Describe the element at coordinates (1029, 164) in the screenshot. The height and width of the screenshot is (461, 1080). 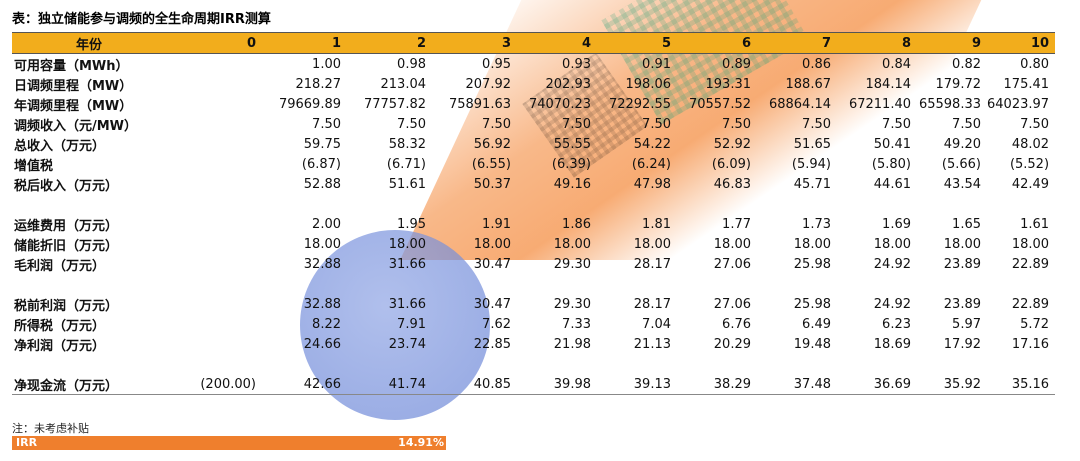
I see `table-cell: (5.52)` at that location.